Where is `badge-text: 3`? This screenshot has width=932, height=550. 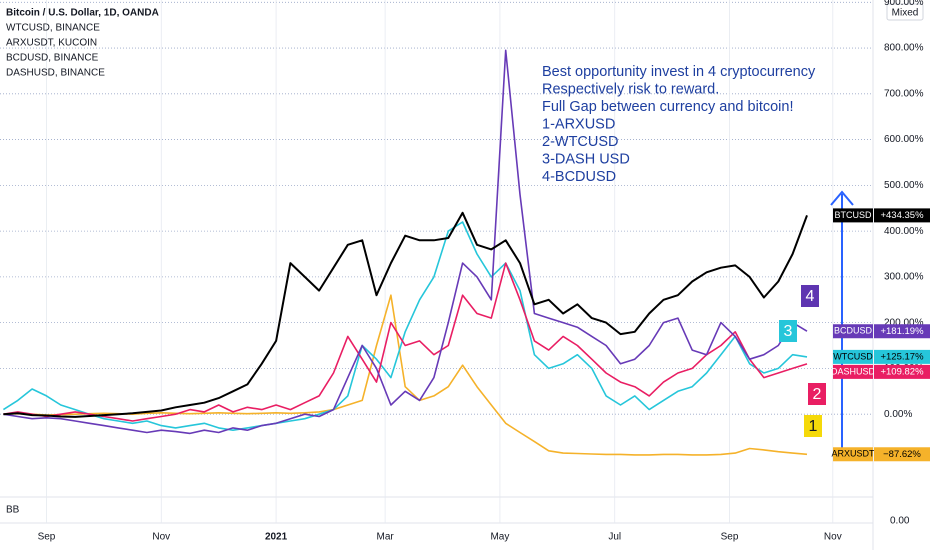 badge-text: 3 is located at coordinates (788, 331).